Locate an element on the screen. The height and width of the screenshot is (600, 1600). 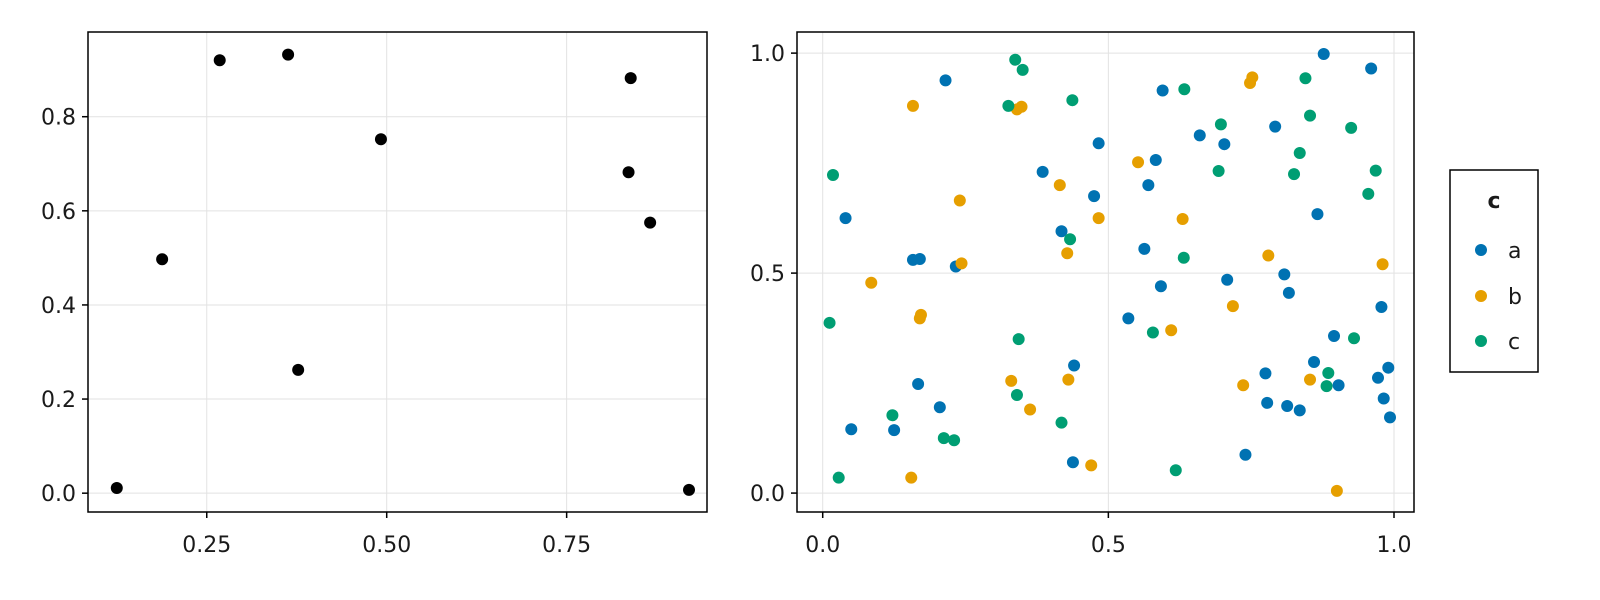
legend-marker-b is located at coordinates (1481, 296).